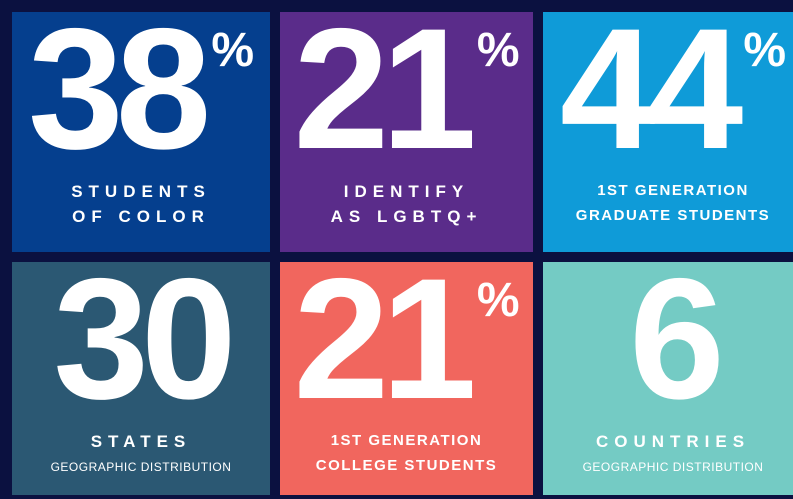  I want to click on stat-number: 44%, so click(668, 93).